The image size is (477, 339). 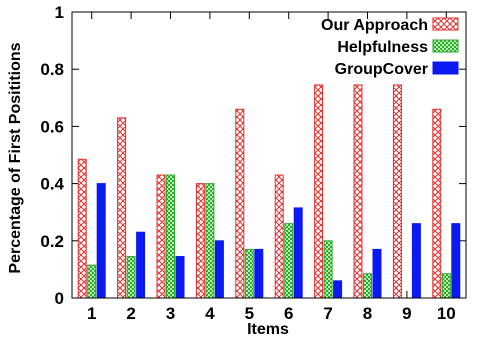 I want to click on x-tick-label: 5, so click(x=249, y=313).